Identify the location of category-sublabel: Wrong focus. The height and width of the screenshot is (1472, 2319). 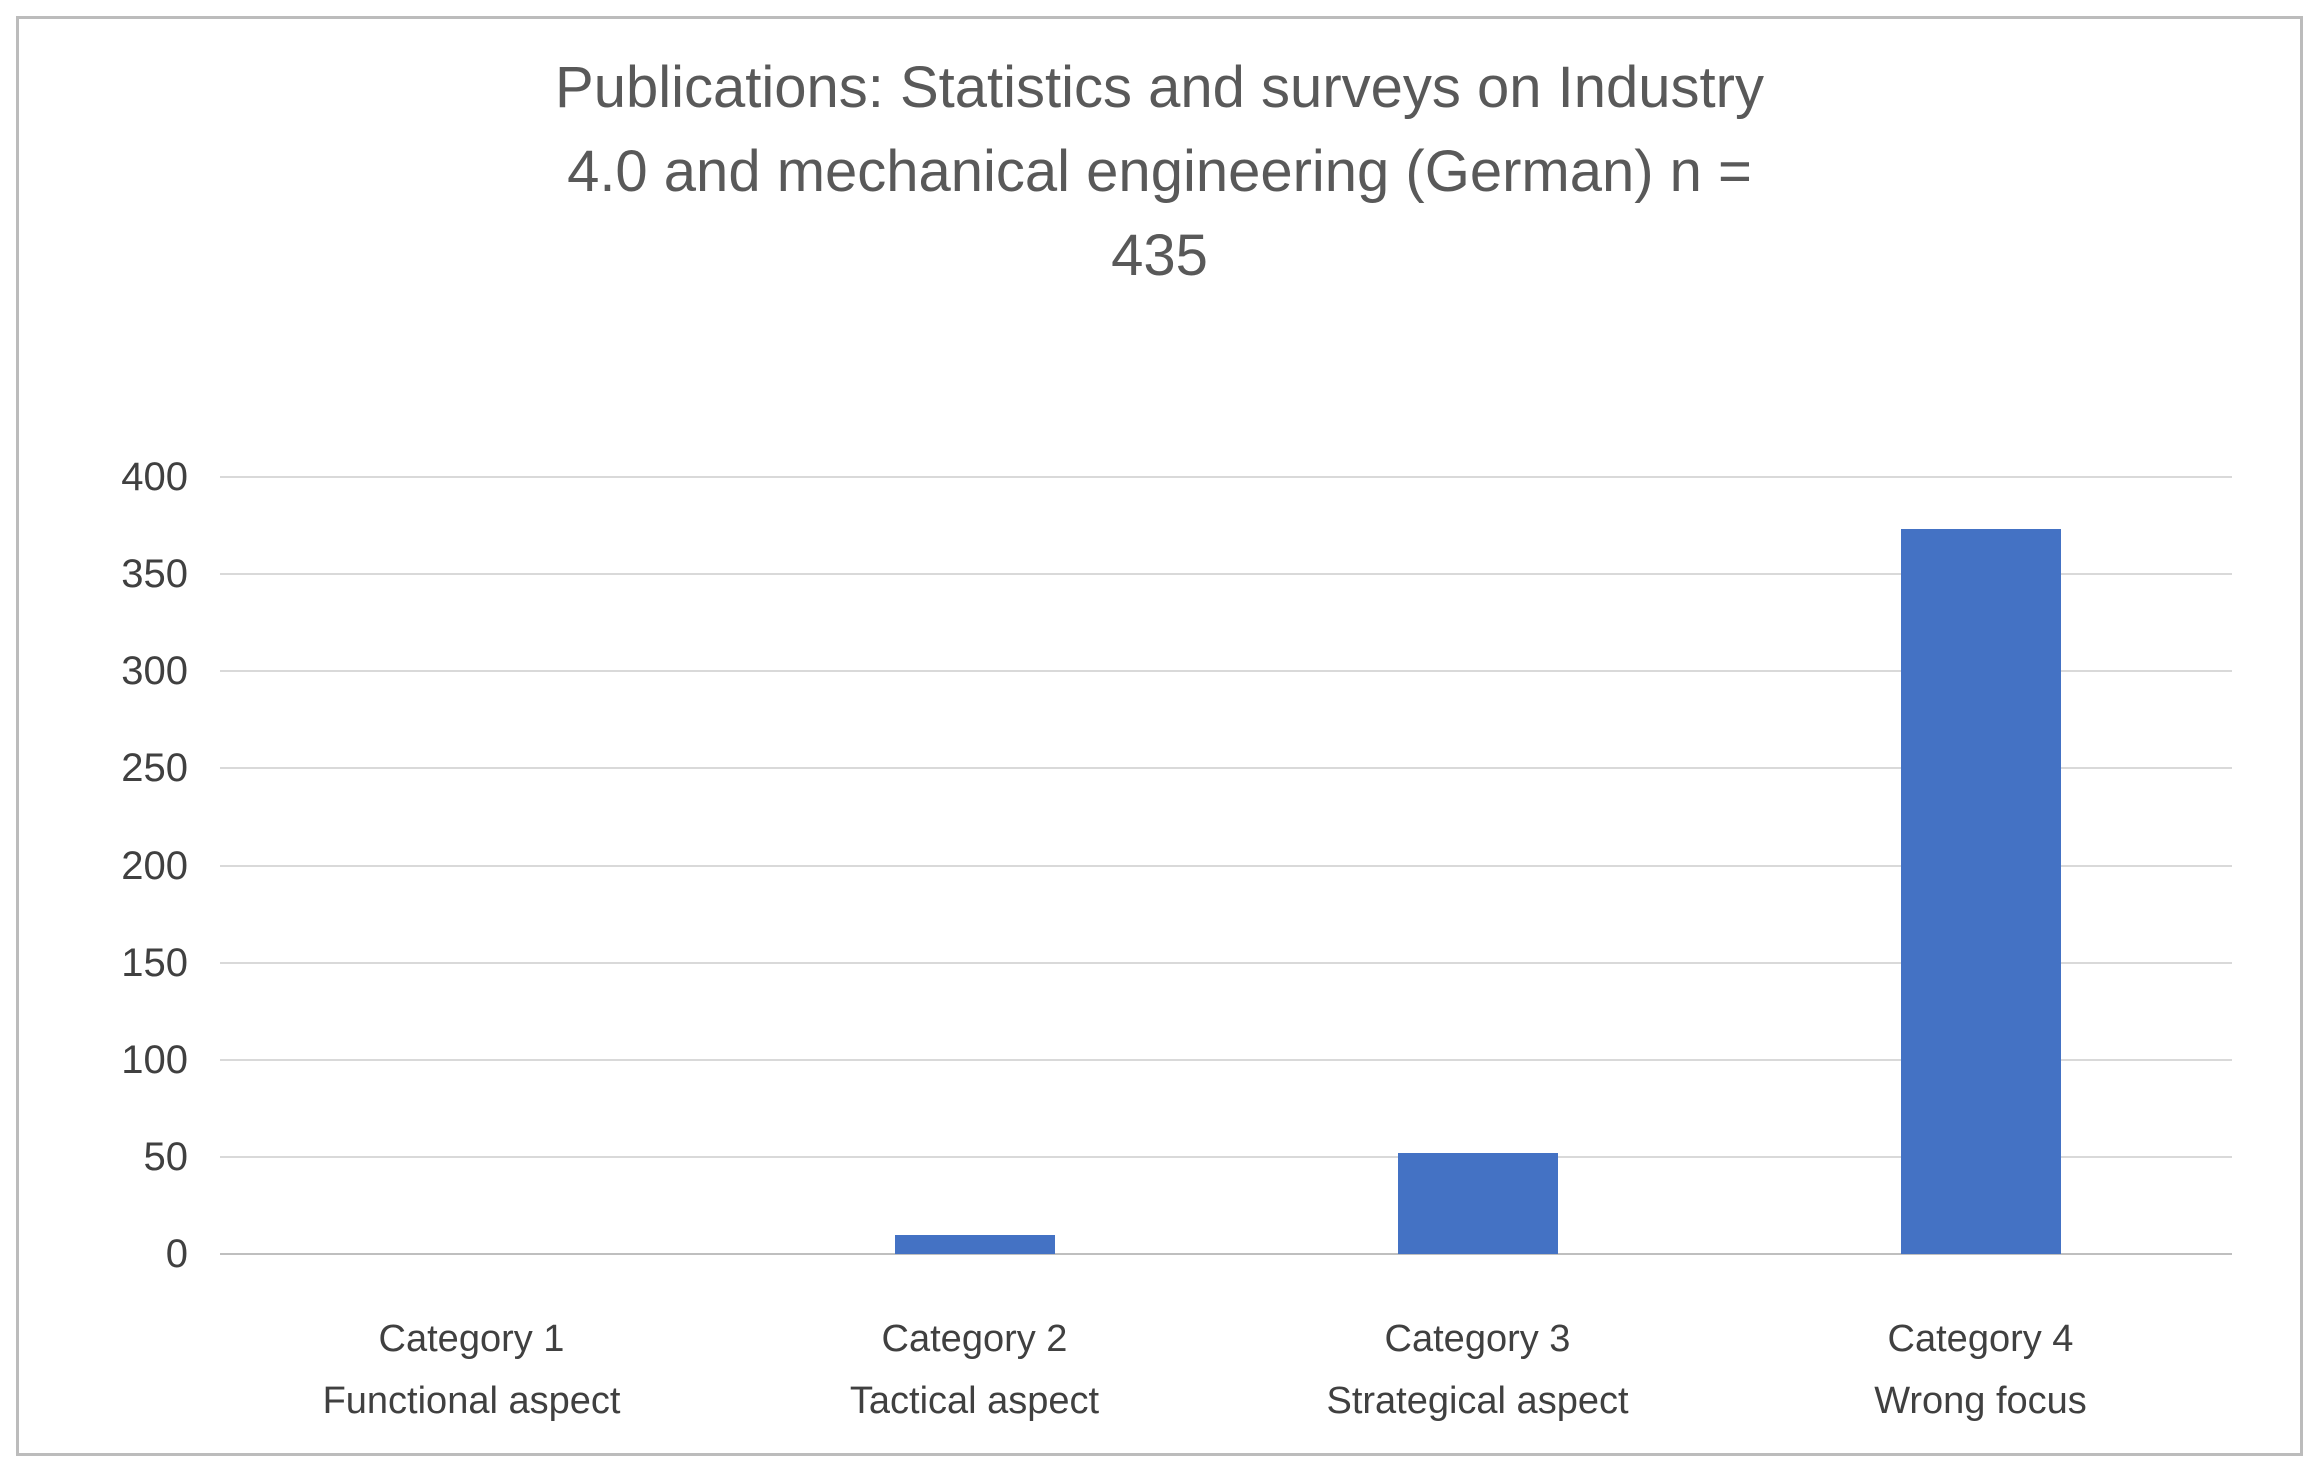
(1980, 1401).